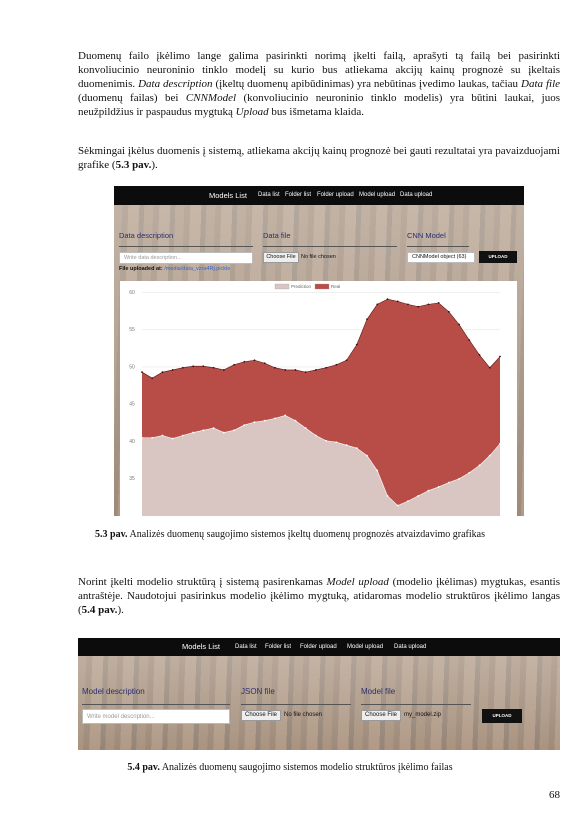 The height and width of the screenshot is (820, 580). Describe the element at coordinates (554, 795) in the screenshot. I see `page-number: 68` at that location.